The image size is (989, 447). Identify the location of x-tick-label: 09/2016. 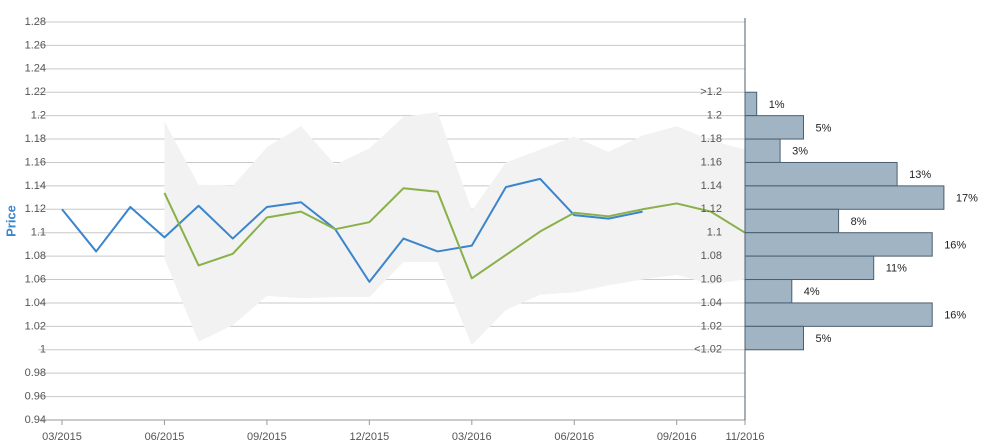
(677, 437).